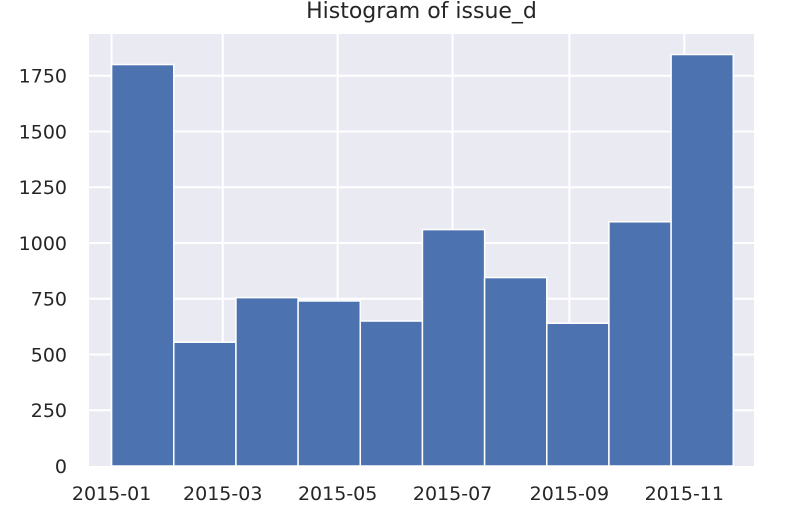 Image resolution: width=789 pixels, height=521 pixels. I want to click on y-tick-label: 0, so click(61, 467).